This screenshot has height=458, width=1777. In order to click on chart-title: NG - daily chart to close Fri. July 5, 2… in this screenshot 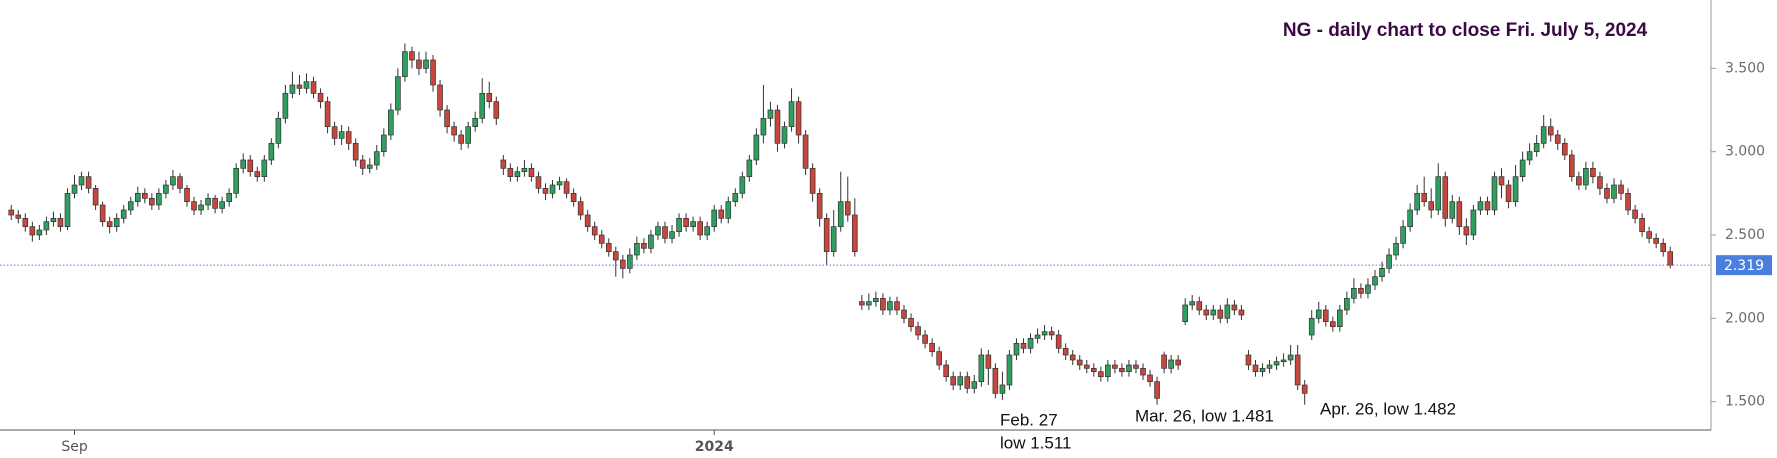, I will do `click(1465, 30)`.